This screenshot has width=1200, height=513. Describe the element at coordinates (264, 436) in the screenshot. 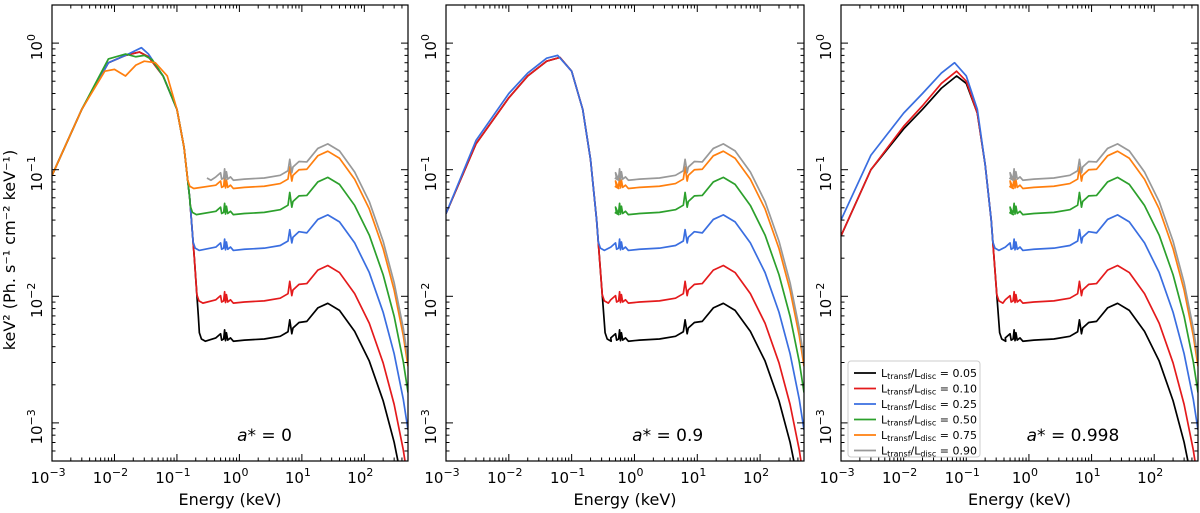

I see `spin-label: a* = 0` at that location.